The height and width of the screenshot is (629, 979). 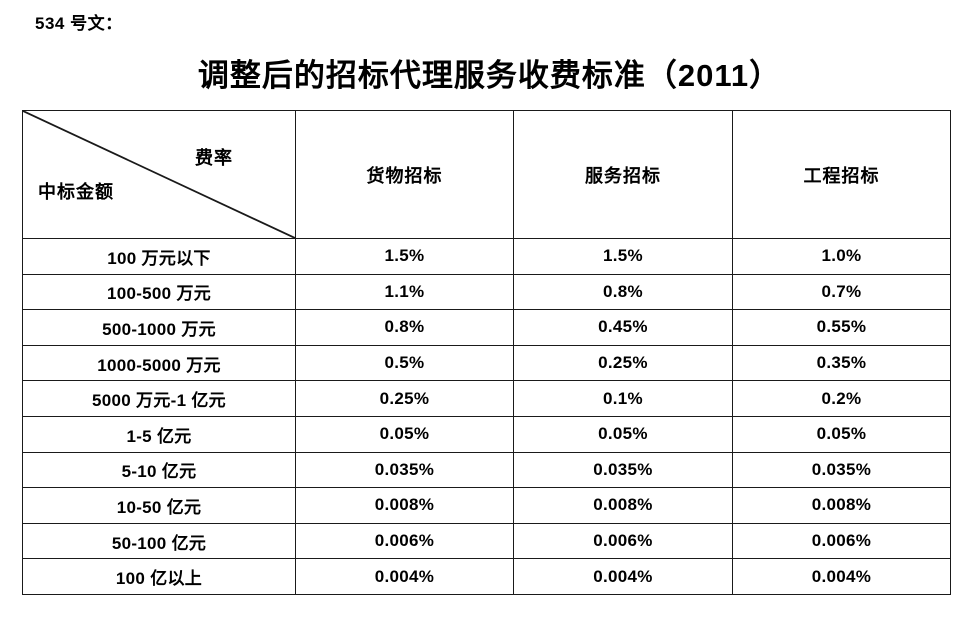 I want to click on table-row: 1-5 亿元 0.05% 0.05% 0.05%, so click(x=486, y=434).